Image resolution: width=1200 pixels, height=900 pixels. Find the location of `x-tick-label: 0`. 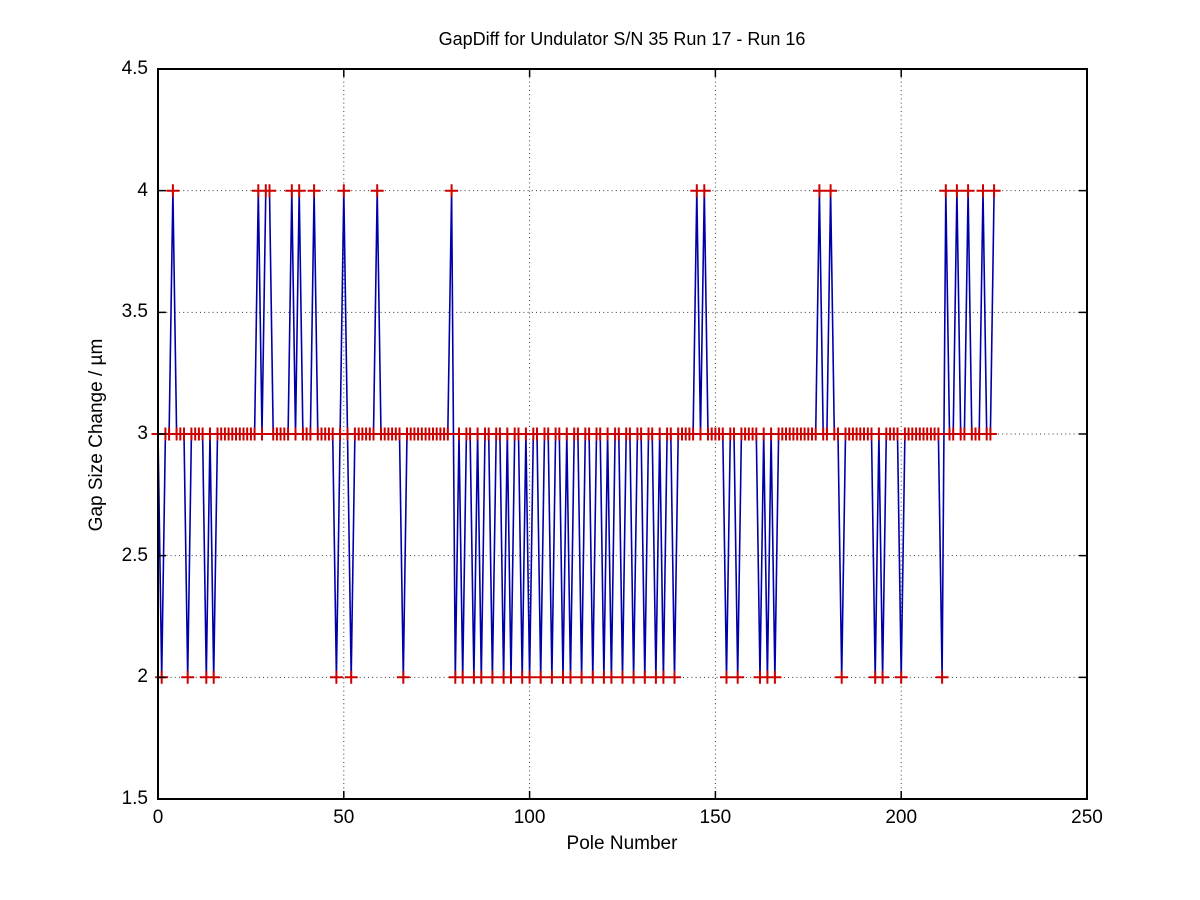

x-tick-label: 0 is located at coordinates (158, 817).